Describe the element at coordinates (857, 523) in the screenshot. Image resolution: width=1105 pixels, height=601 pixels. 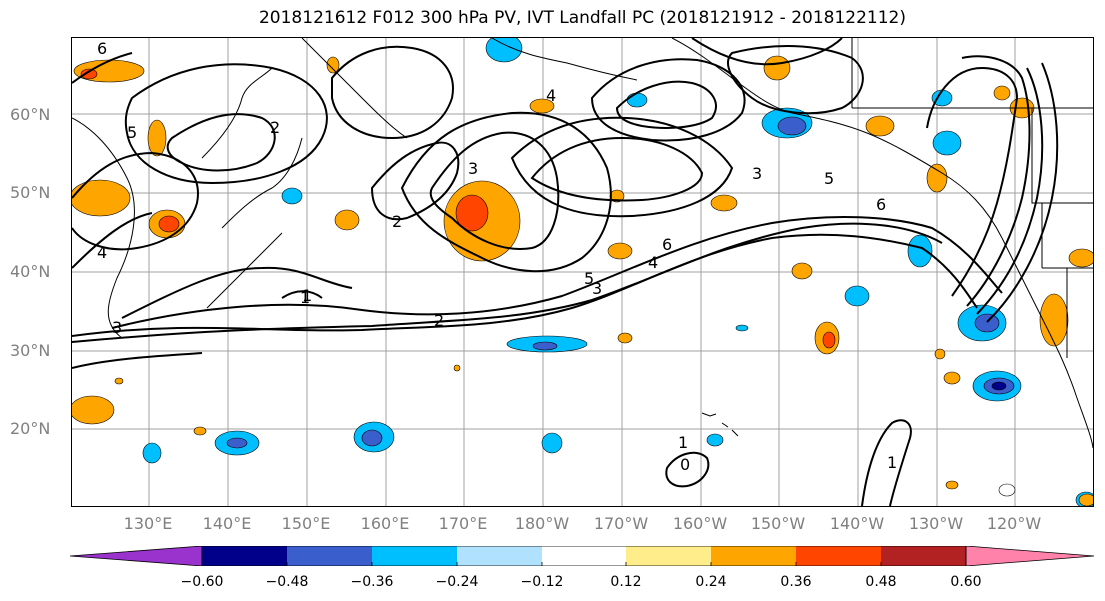
I see `lon-label: 140°W` at that location.